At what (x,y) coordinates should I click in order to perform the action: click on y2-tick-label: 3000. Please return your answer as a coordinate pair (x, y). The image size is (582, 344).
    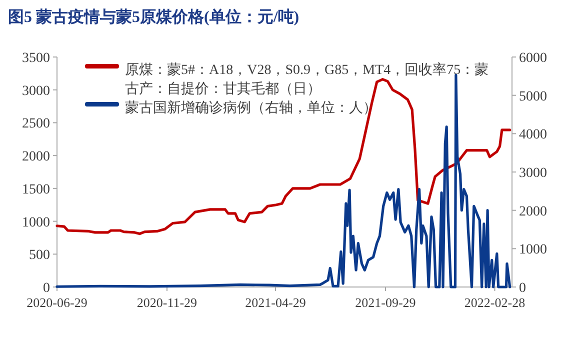
    Looking at the image, I should click on (533, 173).